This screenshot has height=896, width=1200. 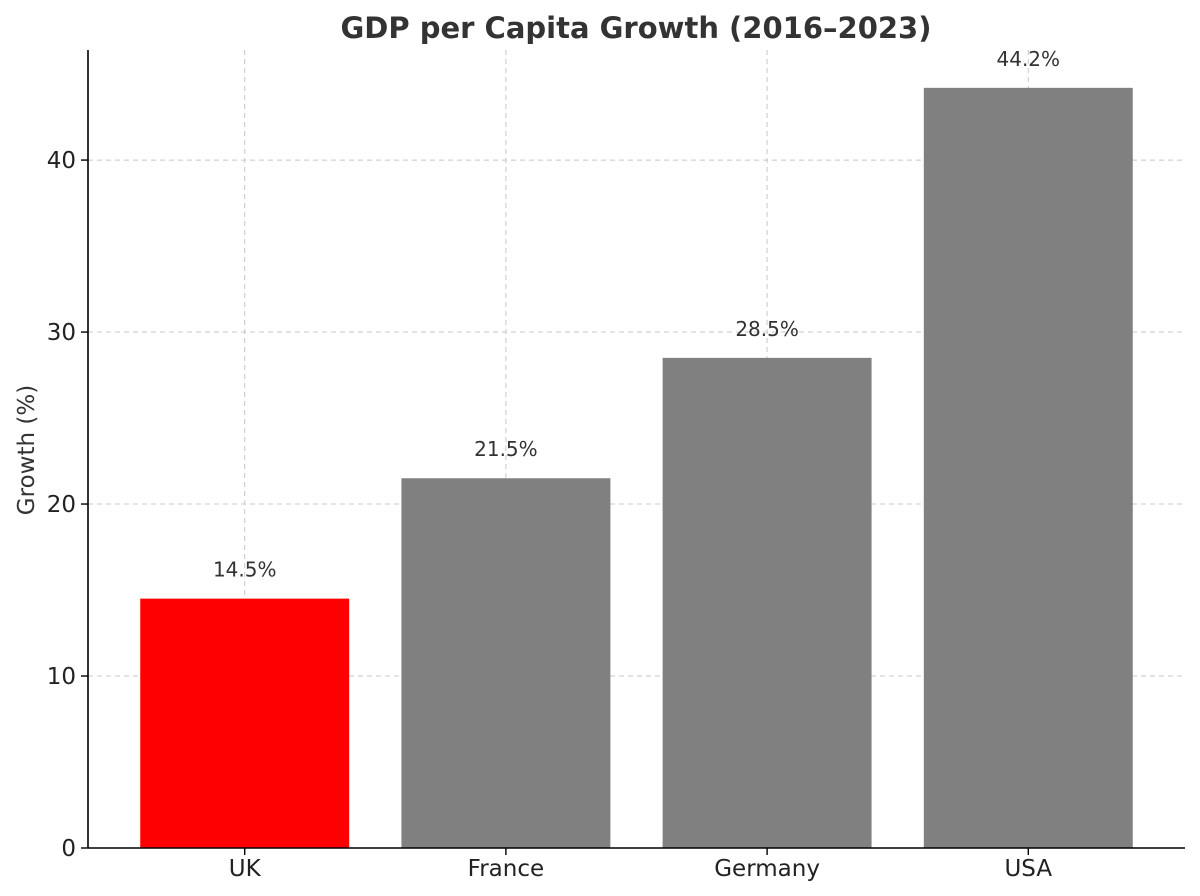 I want to click on data-label-germany: 28.5%, so click(x=767, y=329).